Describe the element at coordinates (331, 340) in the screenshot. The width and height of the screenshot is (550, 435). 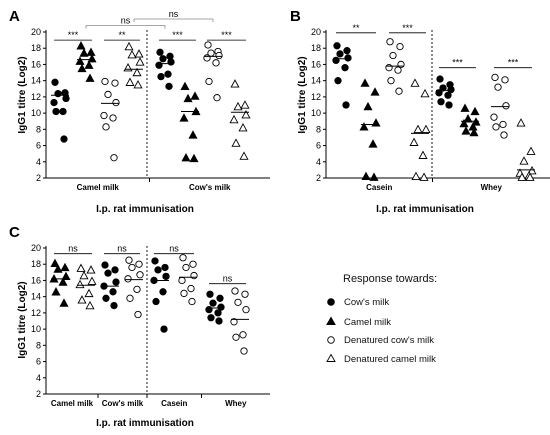
I see `legend-marker-denatured-cows-milk` at that location.